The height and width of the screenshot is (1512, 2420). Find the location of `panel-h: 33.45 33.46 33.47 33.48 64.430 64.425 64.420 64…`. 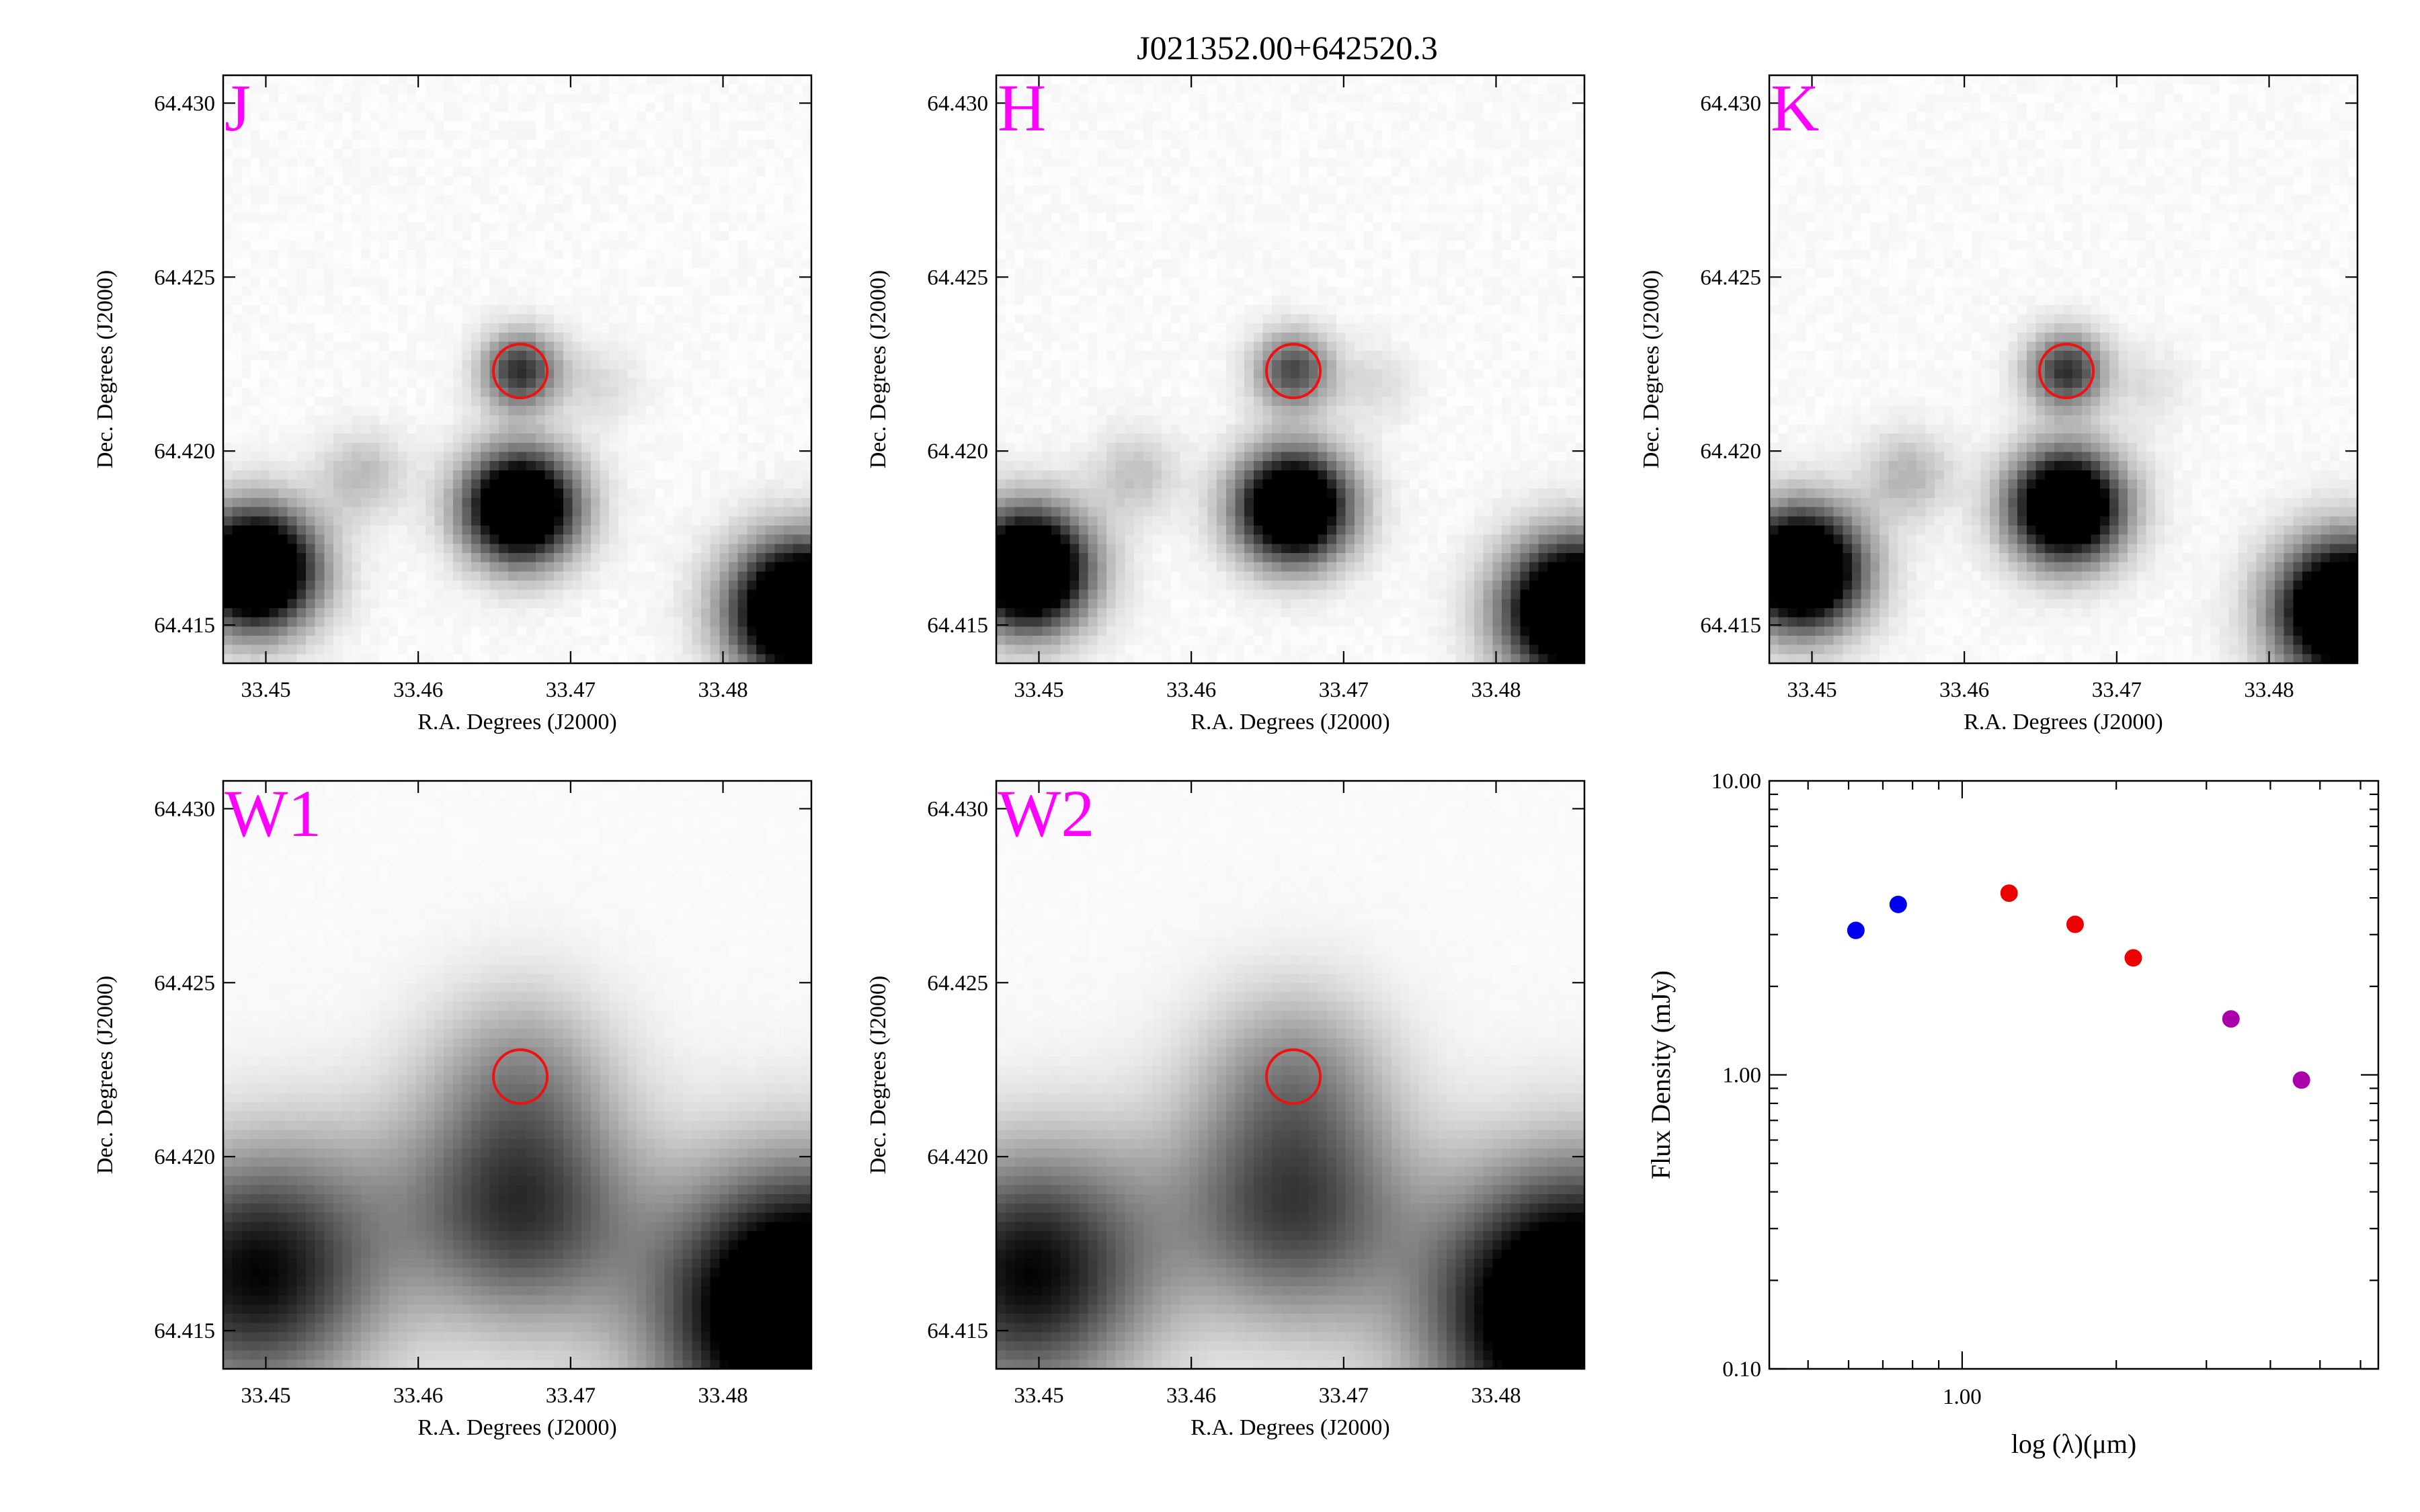

panel-h: 33.45 33.46 33.47 33.48 64.430 64.425 64.420 64… is located at coordinates (1226, 403).